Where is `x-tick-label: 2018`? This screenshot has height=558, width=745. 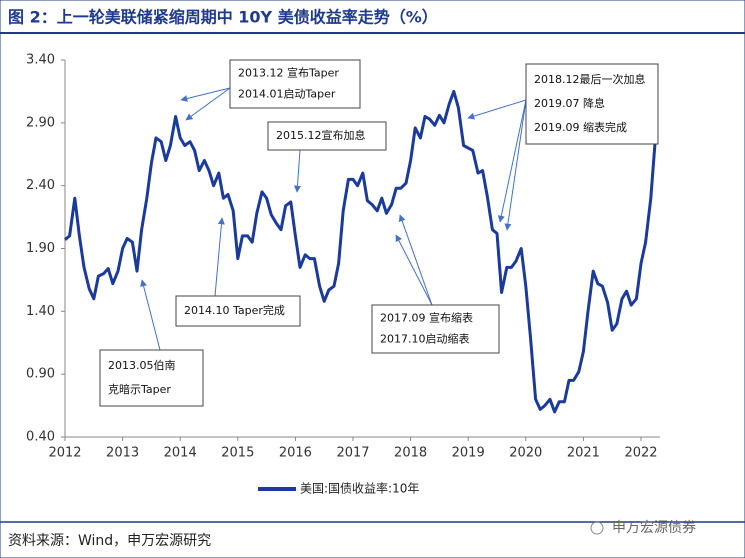 x-tick-label: 2018 is located at coordinates (410, 453).